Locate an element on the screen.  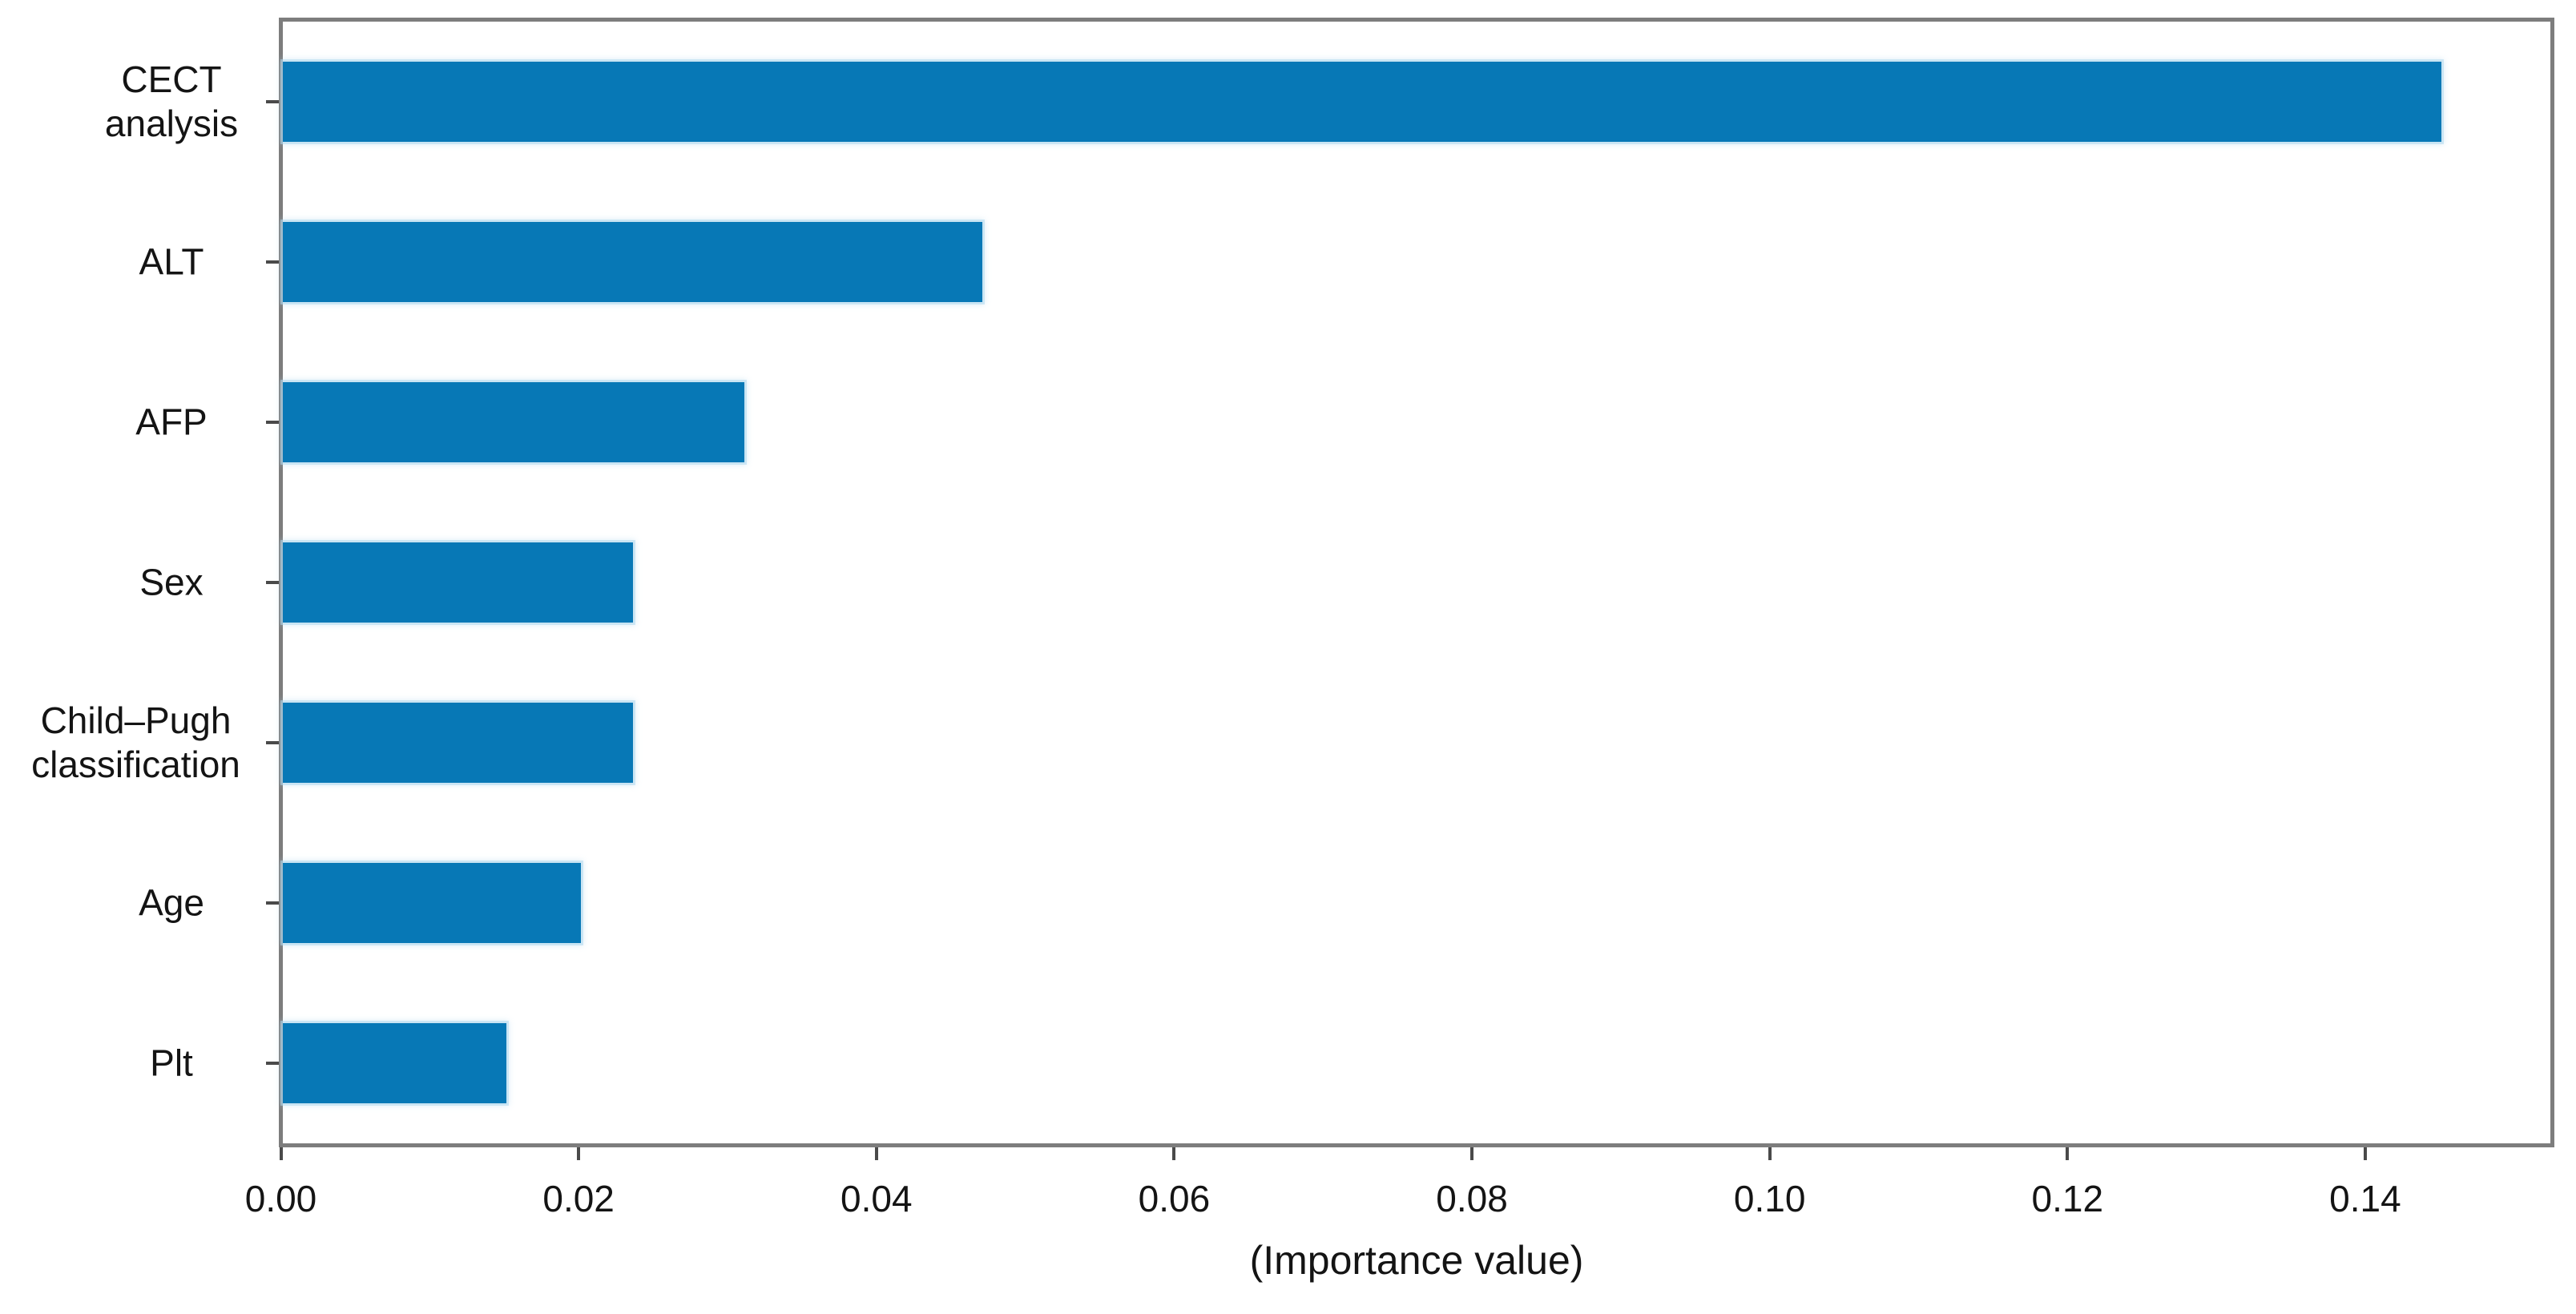
y-tick-label: Sex is located at coordinates (171, 582).